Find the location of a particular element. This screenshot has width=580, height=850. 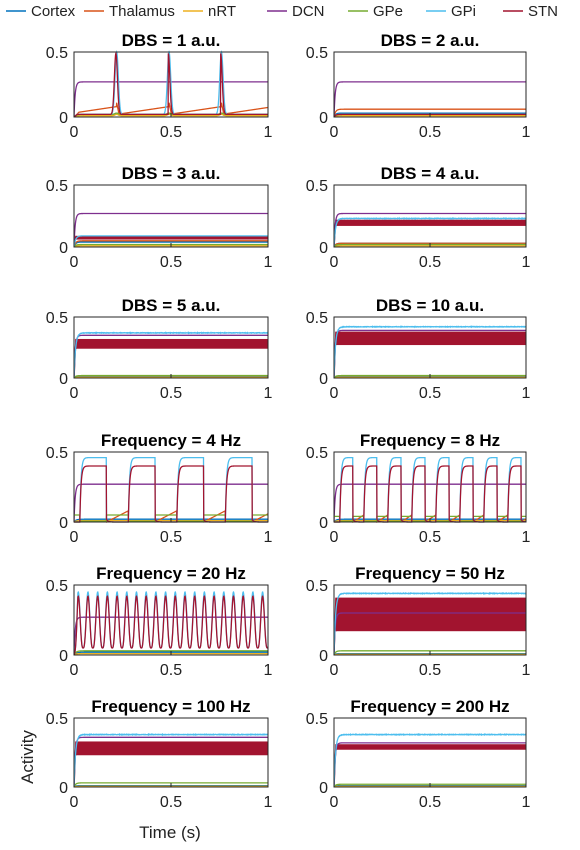

legend-entry-cortex: Cortex is located at coordinates (41, 11).